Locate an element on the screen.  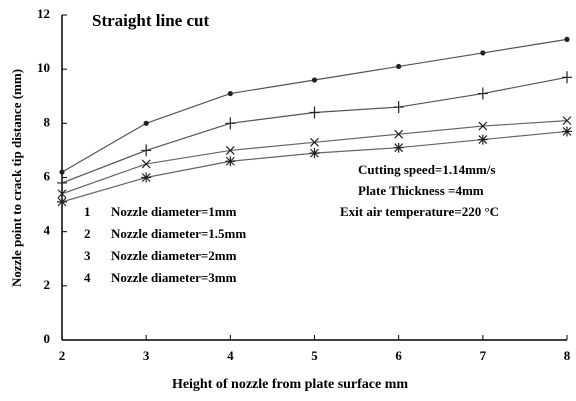
annotation: Plate Thickness =4mm is located at coordinates (421, 190).